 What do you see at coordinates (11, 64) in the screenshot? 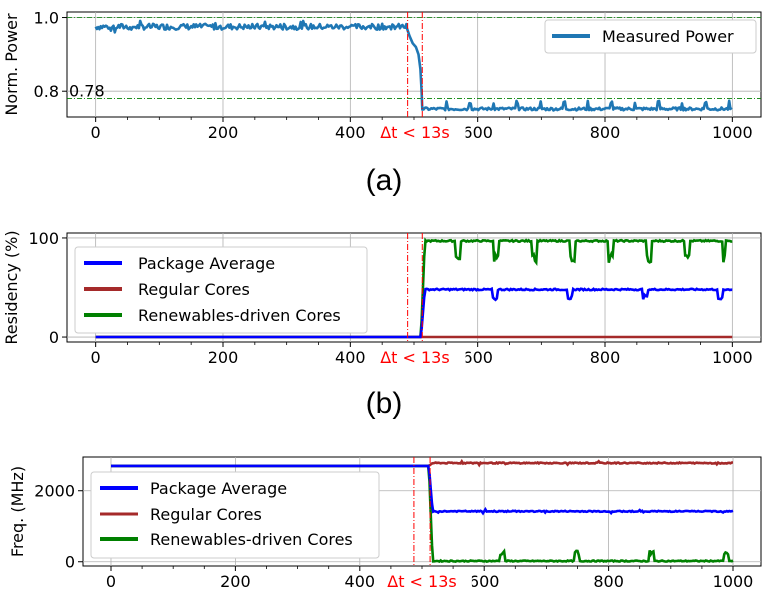
I see `y-axis-label: Norm. Power` at bounding box center [11, 64].